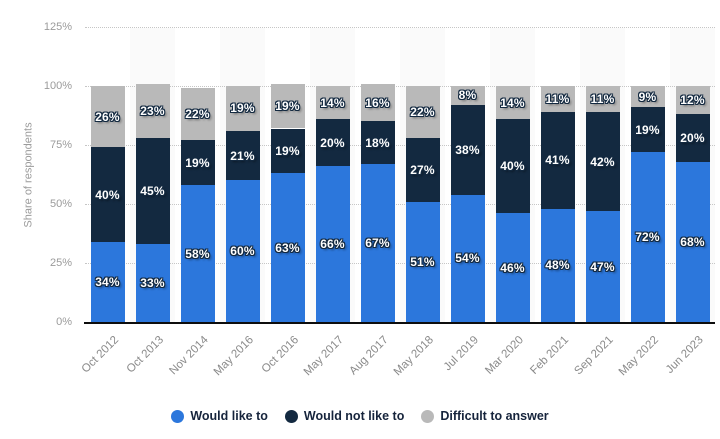 This screenshot has height=439, width=720. I want to click on segment-would-not-like-to: 42%, so click(602, 161).